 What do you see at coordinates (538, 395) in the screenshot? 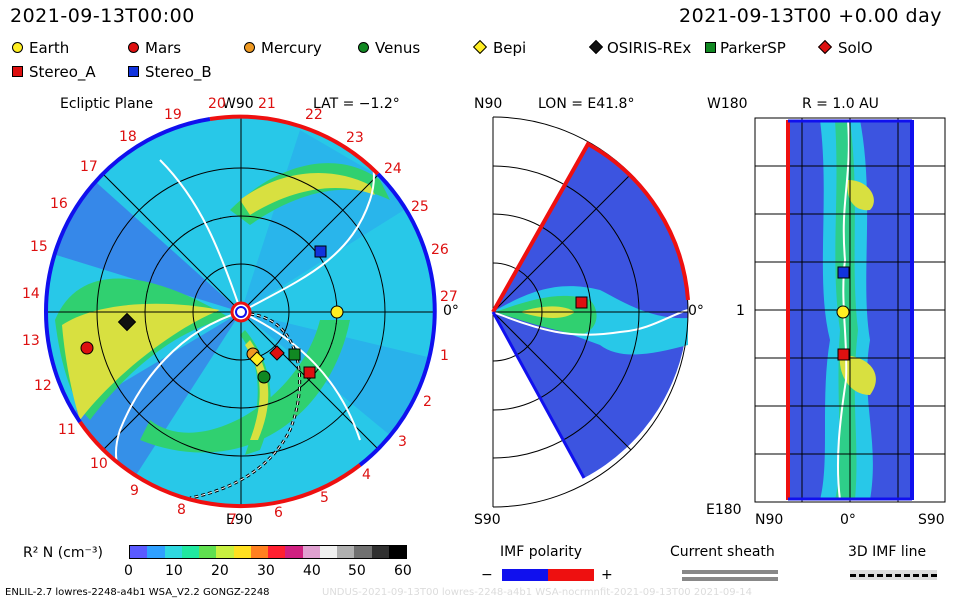
I see `meridional-polarity-arc-blue` at bounding box center [538, 395].